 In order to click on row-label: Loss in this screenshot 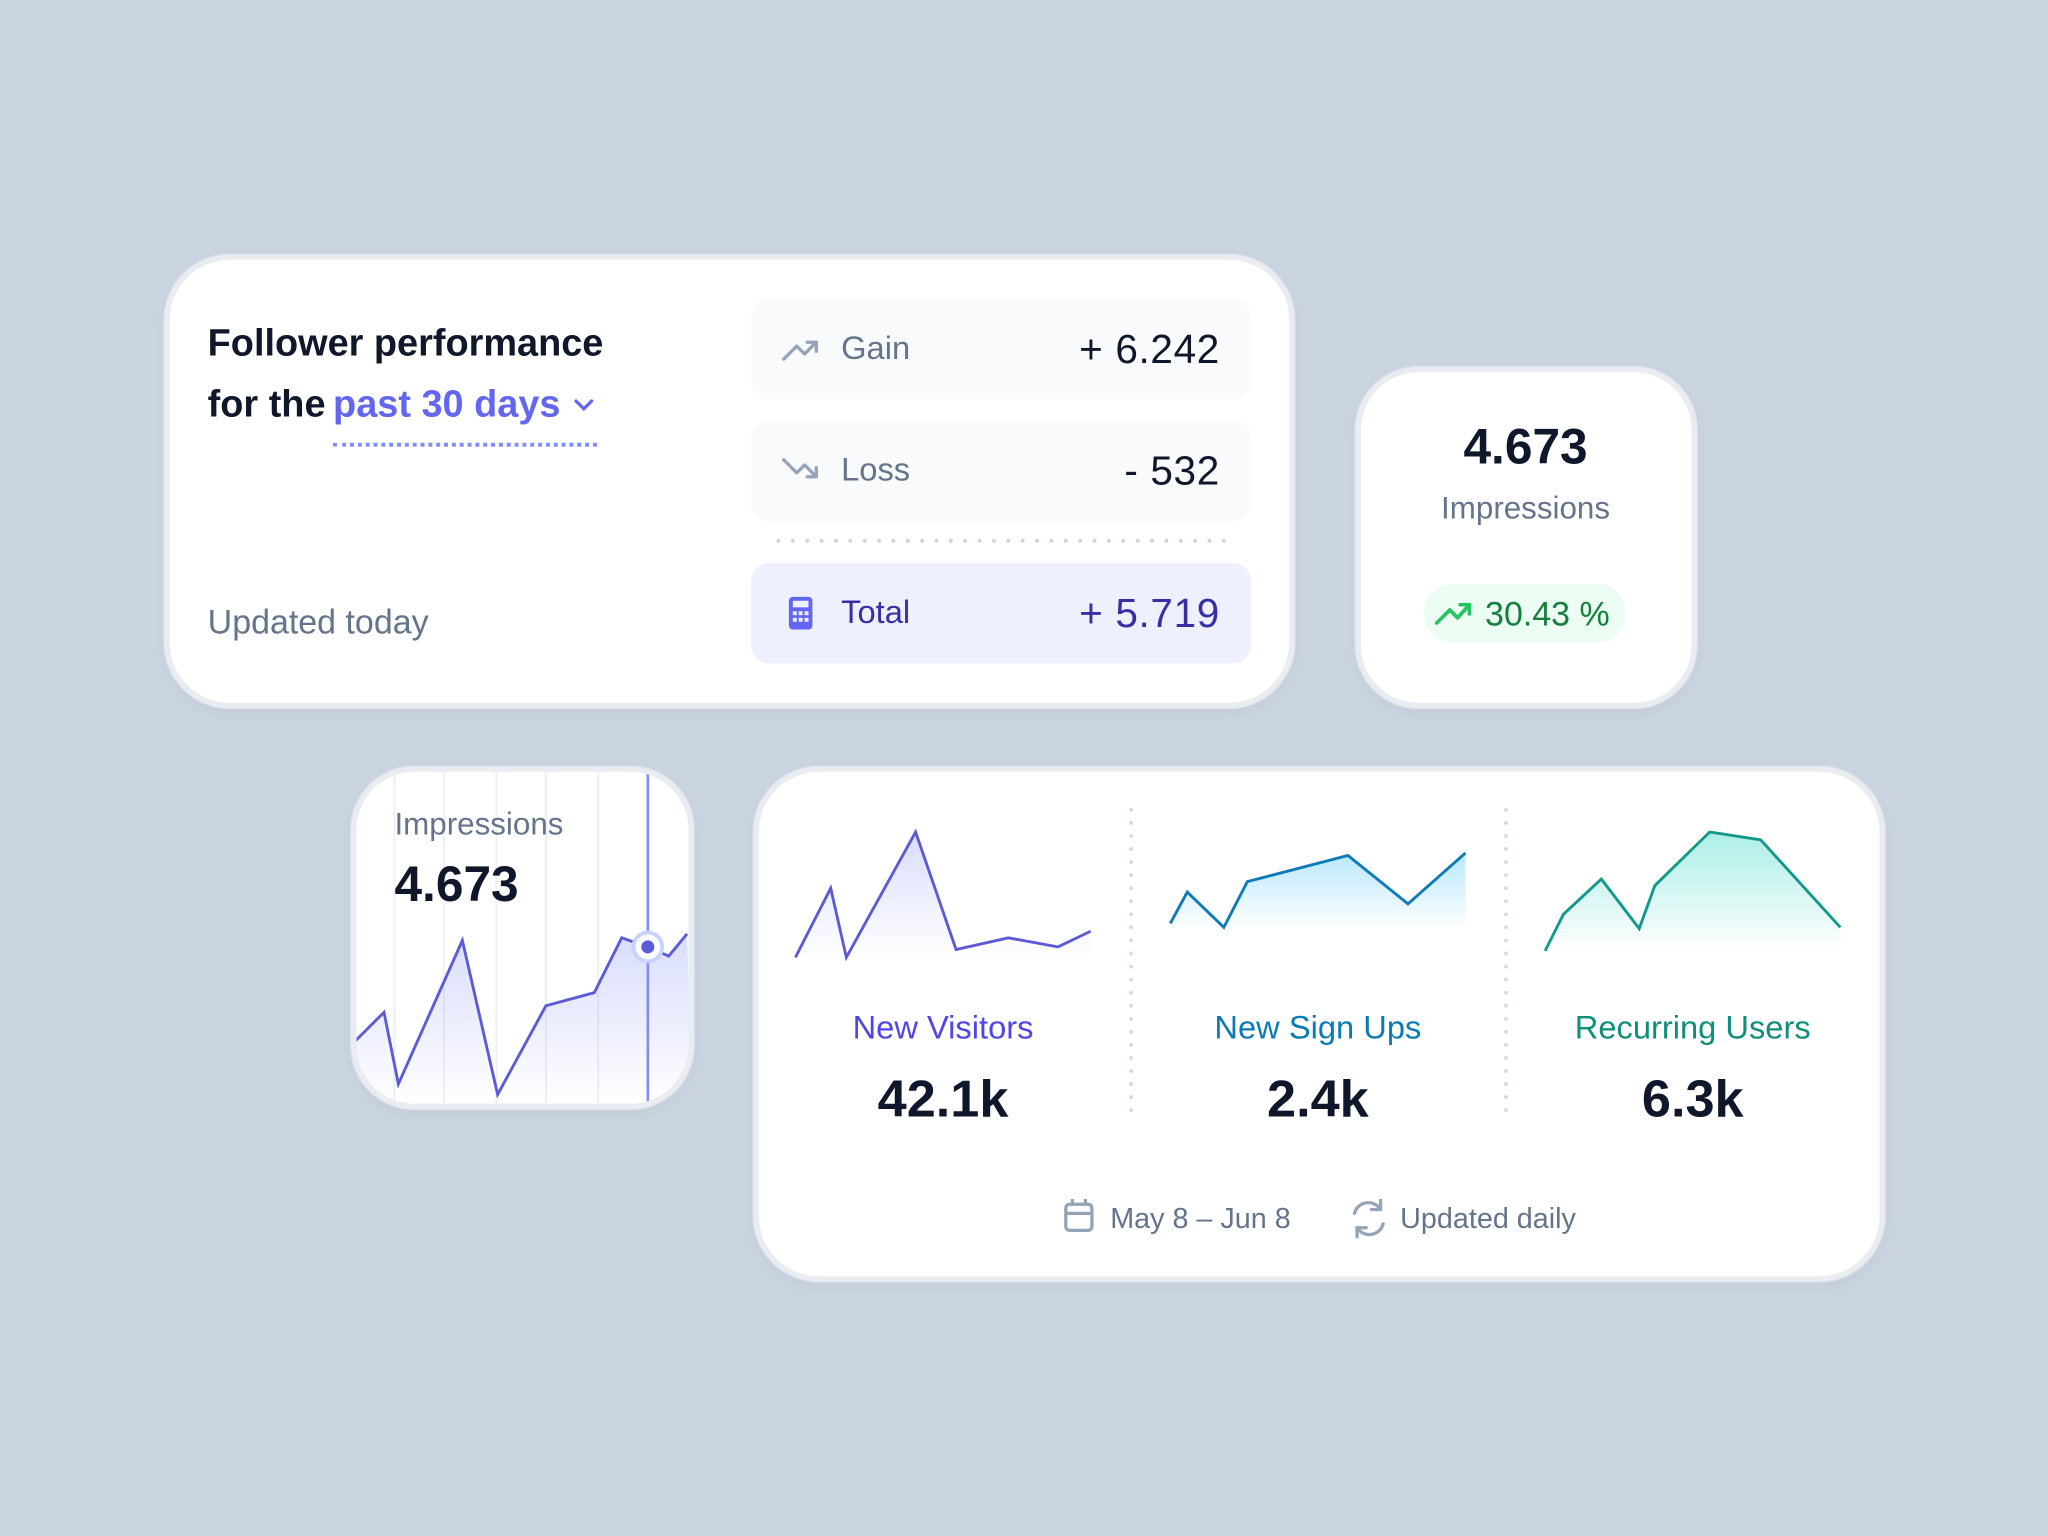, I will do `click(876, 470)`.